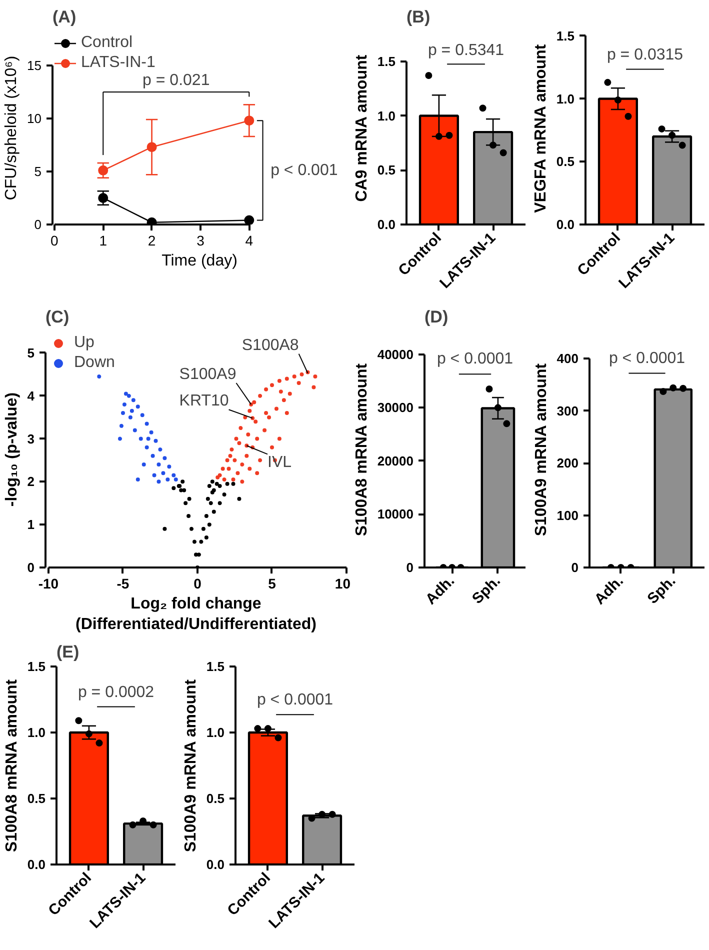 The height and width of the screenshot is (950, 709). I want to click on y-tick-label: 0.0, so click(565, 224).